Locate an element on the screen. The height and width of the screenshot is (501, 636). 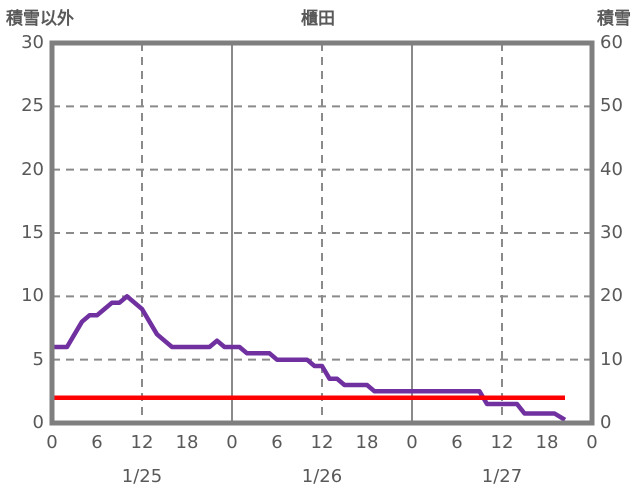
y-right-tick-label: 0 is located at coordinates (606, 422).